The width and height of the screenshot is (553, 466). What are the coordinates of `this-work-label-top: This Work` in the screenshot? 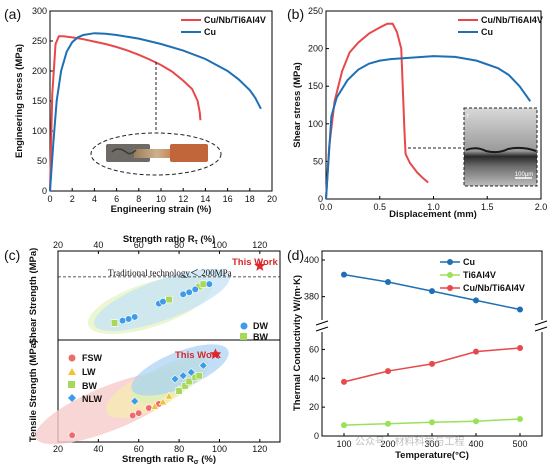 It's located at (255, 262).